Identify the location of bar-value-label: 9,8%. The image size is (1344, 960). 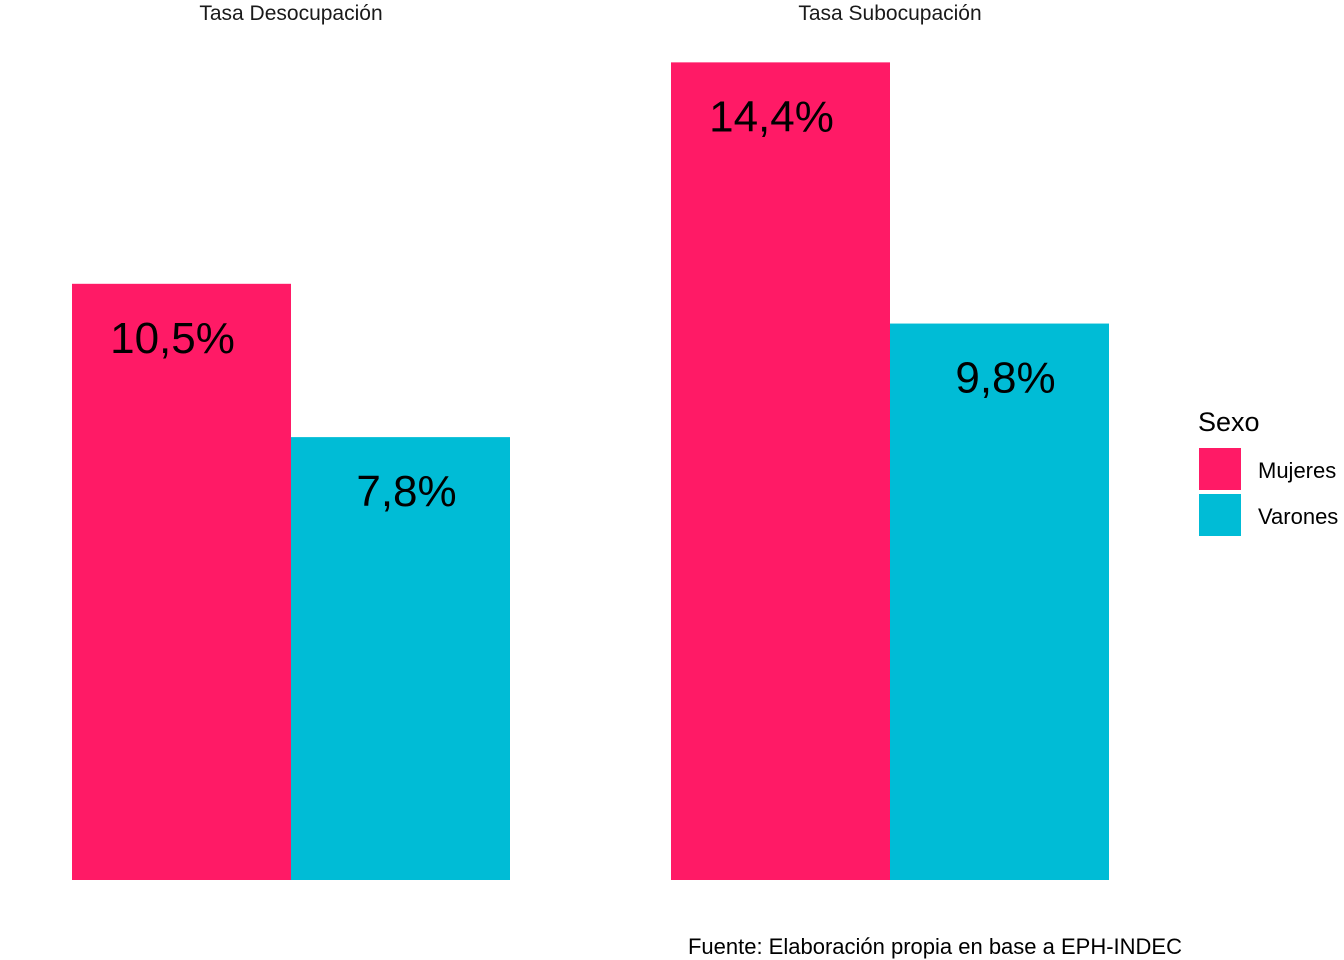
(1005, 378).